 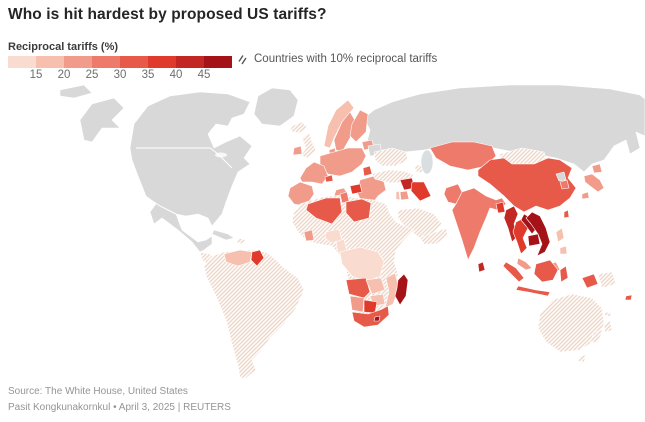 I want to click on country-venezuela, so click(x=238, y=258).